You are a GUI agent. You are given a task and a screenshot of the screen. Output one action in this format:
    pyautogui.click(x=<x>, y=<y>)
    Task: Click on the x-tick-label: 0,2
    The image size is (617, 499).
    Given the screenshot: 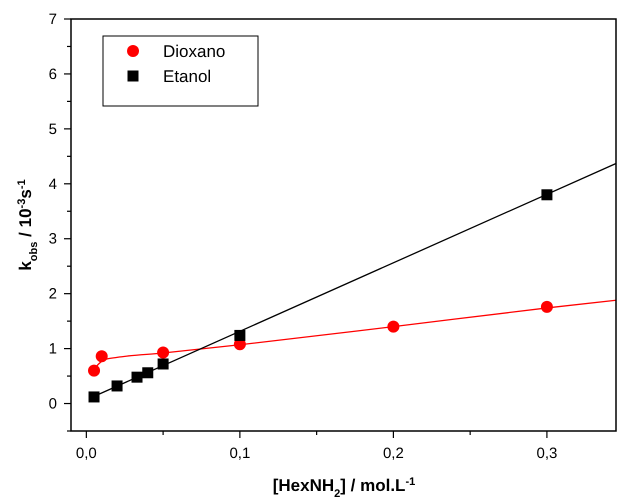 What is the action you would take?
    pyautogui.click(x=393, y=453)
    